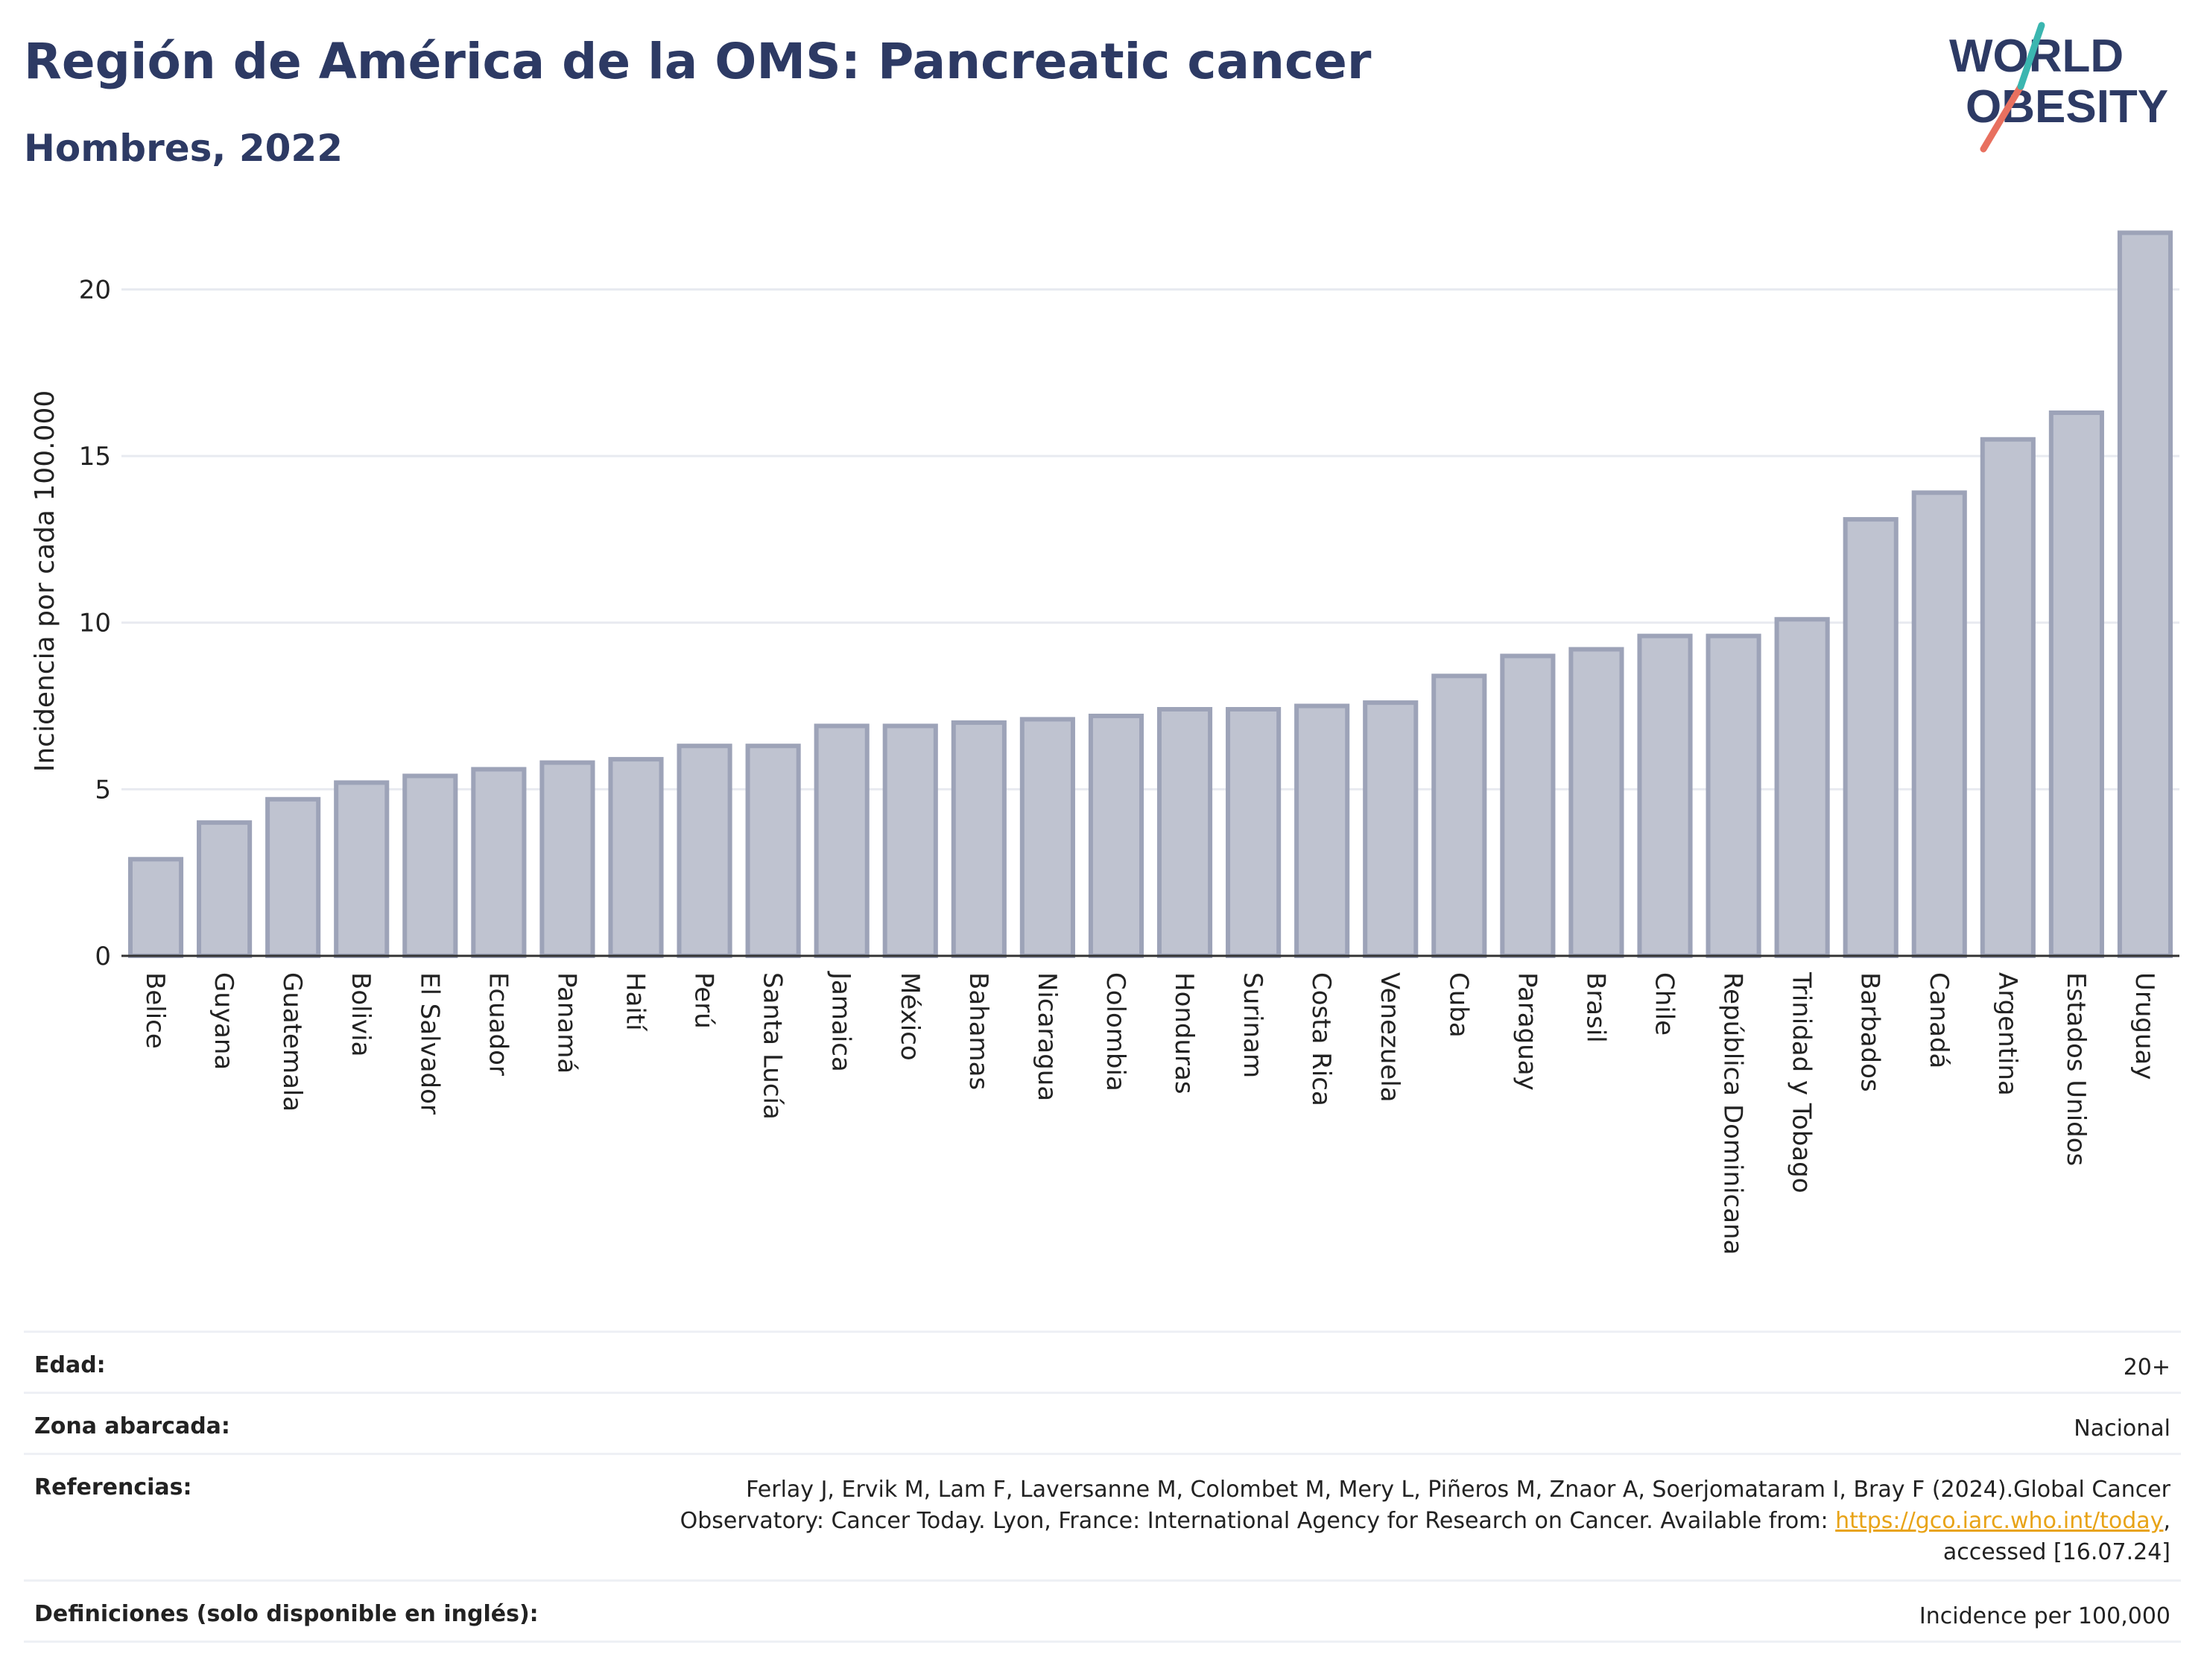  What do you see at coordinates (103, 790) in the screenshot?
I see `y-tick-label: 5` at bounding box center [103, 790].